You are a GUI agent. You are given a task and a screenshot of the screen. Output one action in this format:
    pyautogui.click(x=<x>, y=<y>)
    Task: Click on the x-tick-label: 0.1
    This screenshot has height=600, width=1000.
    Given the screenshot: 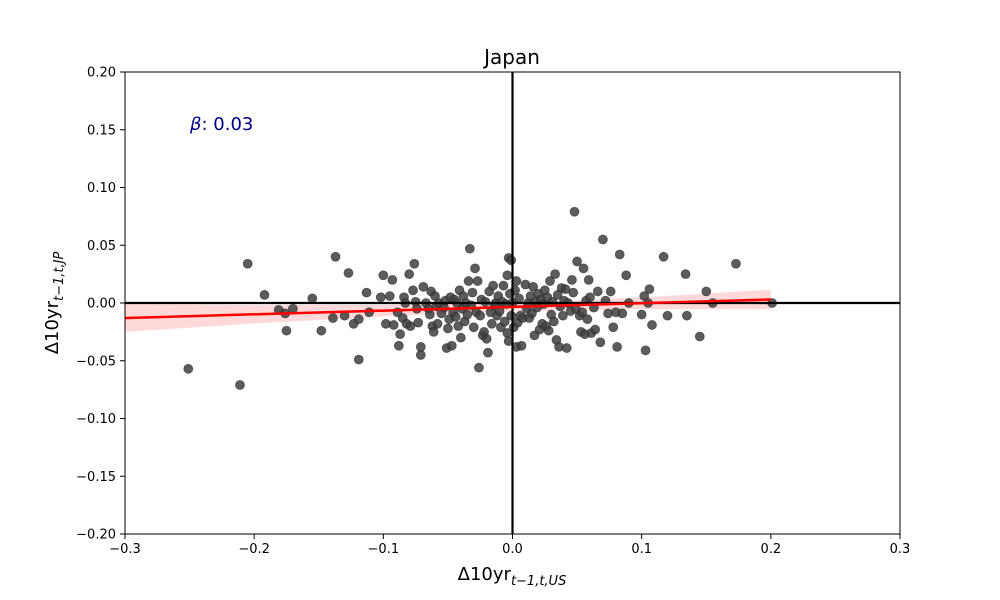 What is the action you would take?
    pyautogui.click(x=641, y=549)
    